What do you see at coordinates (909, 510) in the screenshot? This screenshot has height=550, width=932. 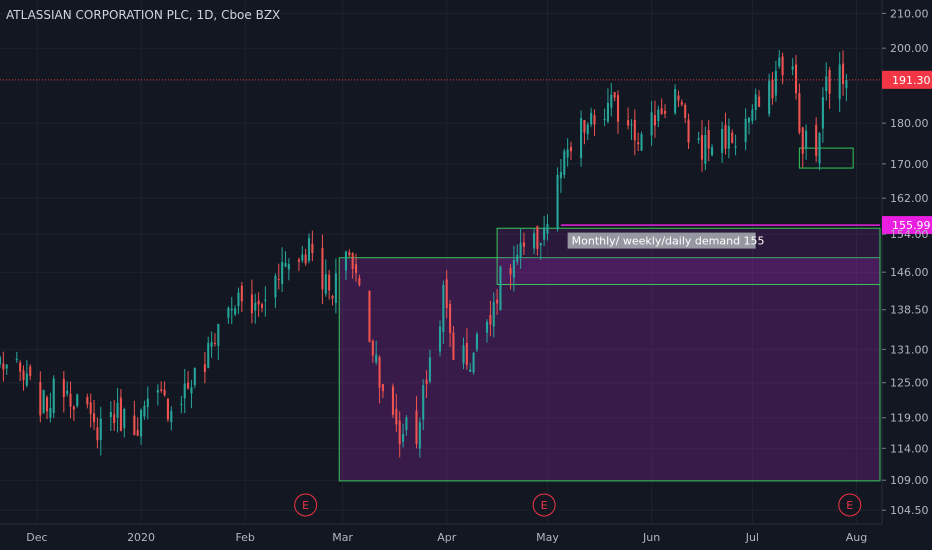 I see `y-tick-label: 104.50` at bounding box center [909, 510].